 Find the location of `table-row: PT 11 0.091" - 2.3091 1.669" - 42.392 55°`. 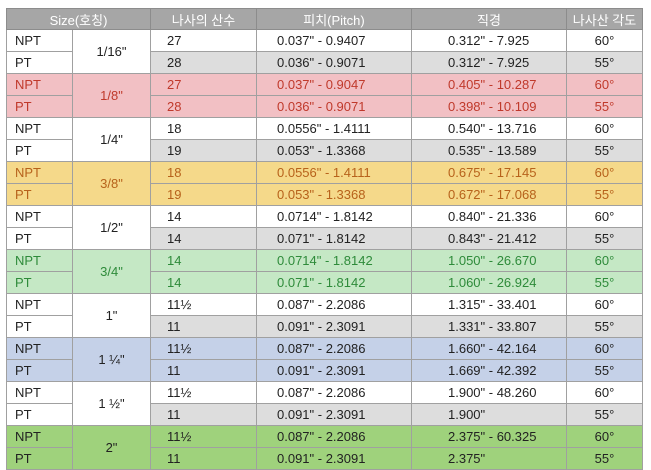

table-row: PT 11 0.091" - 2.3091 1.669" - 42.392 55° is located at coordinates (324, 370).